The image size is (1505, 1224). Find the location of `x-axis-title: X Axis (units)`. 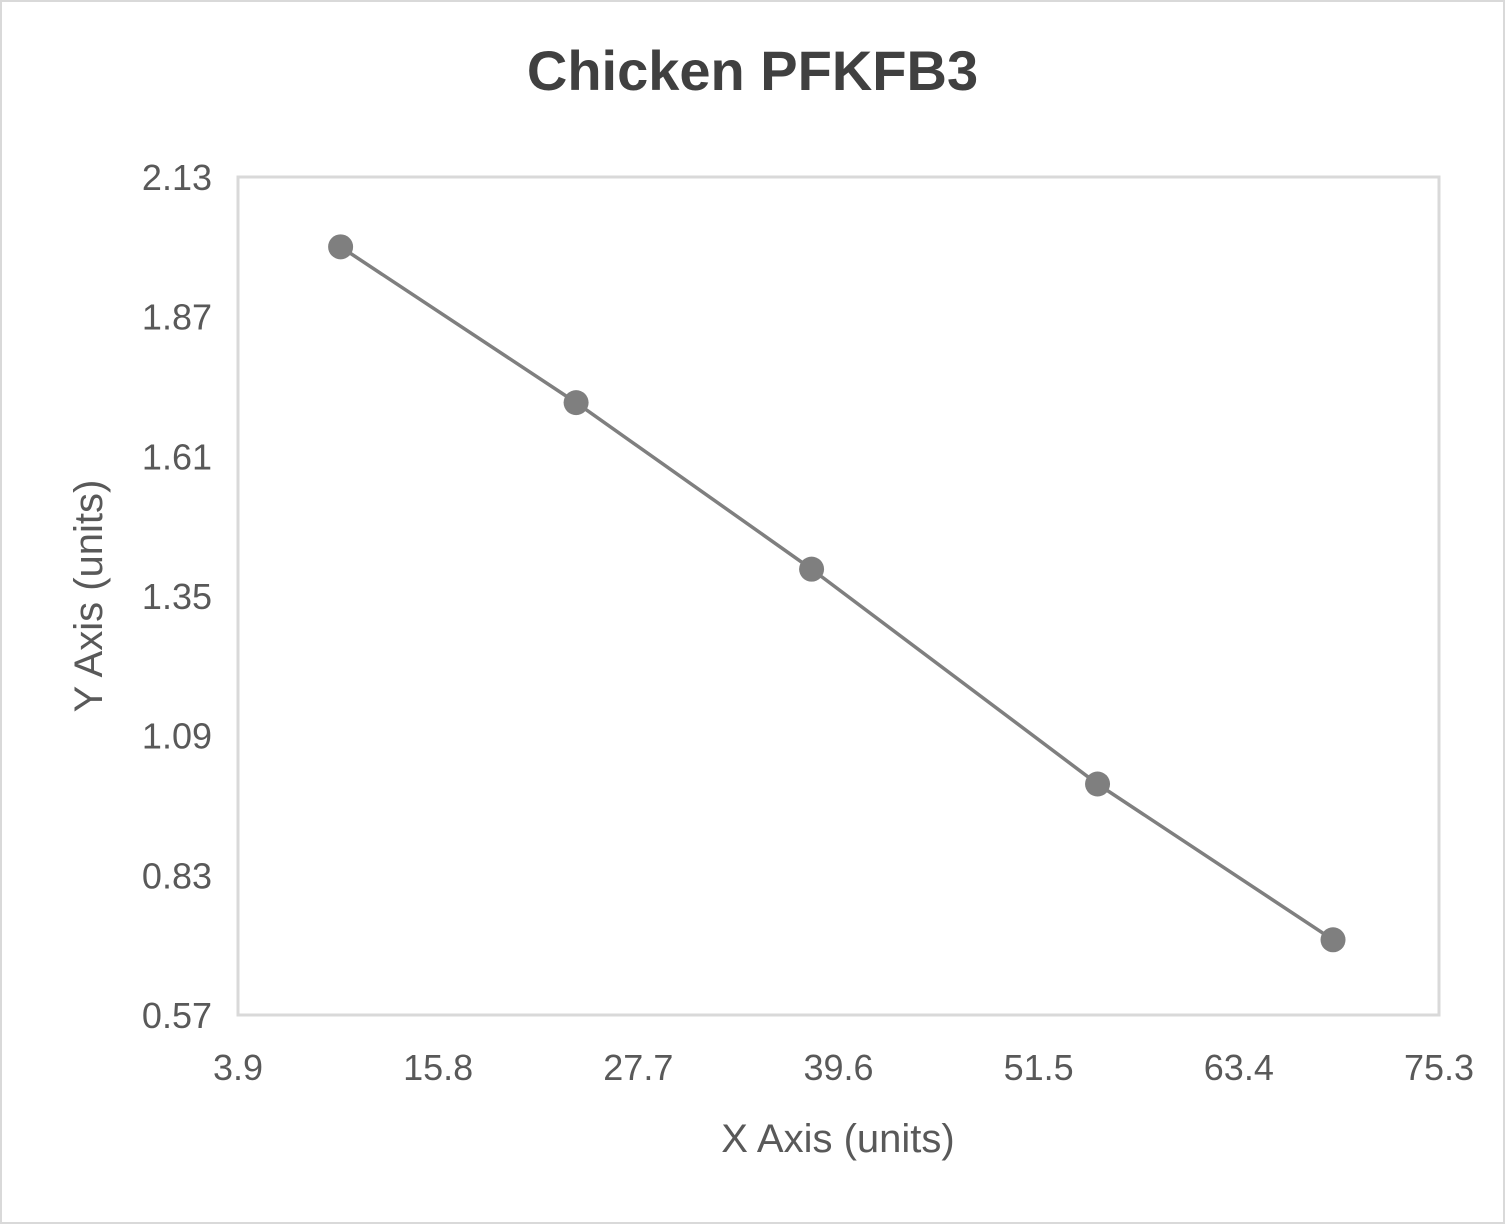

x-axis-title: X Axis (units) is located at coordinates (837, 1139).